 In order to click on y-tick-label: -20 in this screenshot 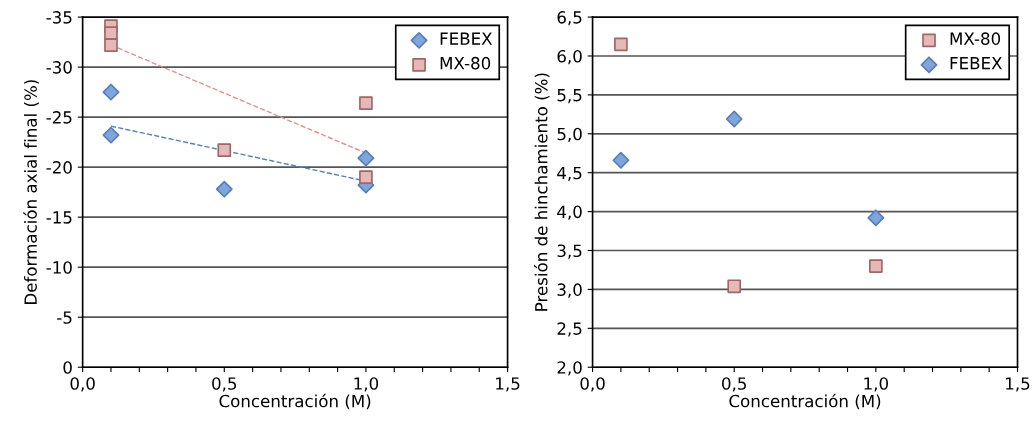, I will do `click(59, 167)`.